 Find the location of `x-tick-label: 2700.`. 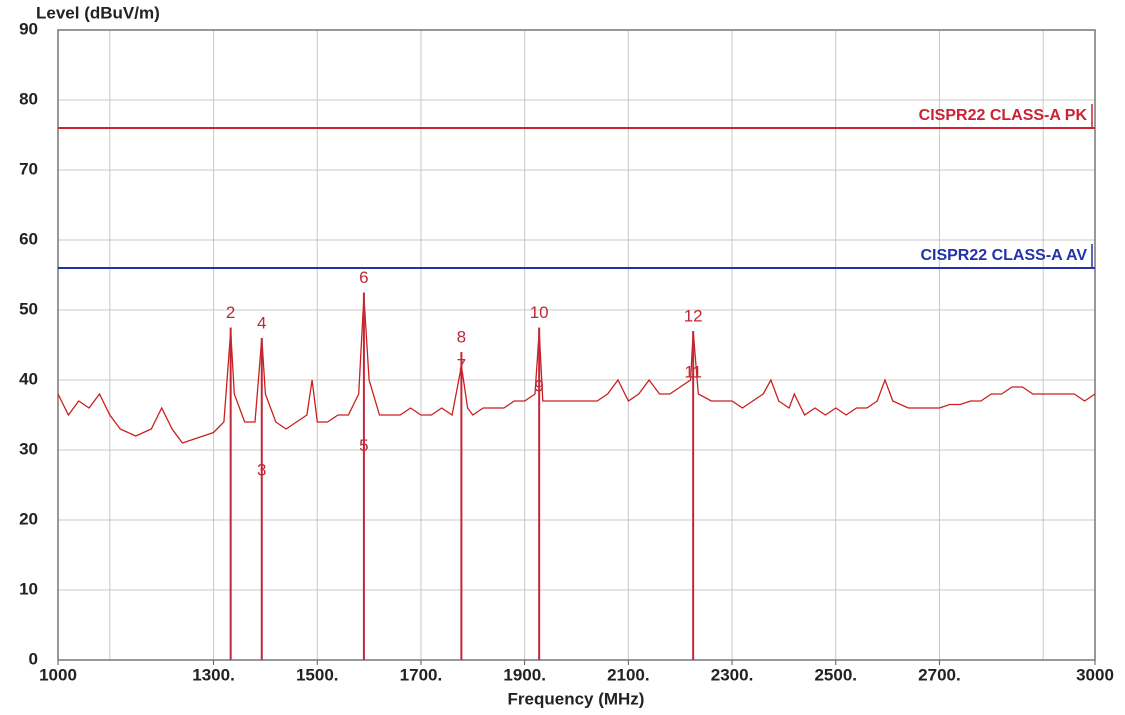

x-tick-label: 2700. is located at coordinates (939, 674).